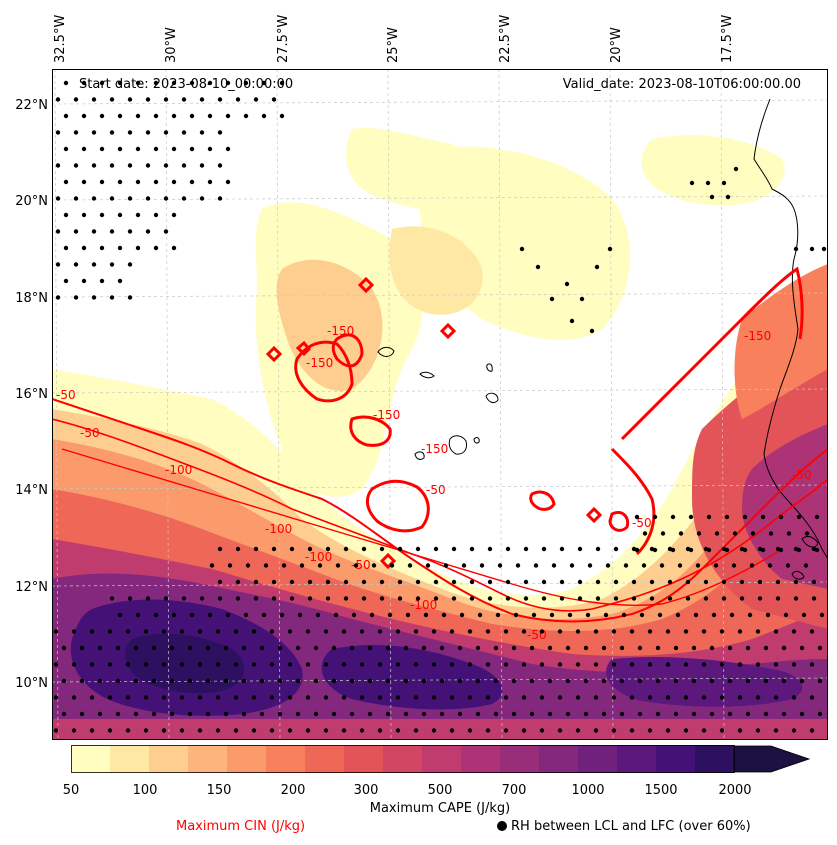 This screenshot has height=845, width=837. I want to click on colorbar-tick: 300, so click(366, 790).